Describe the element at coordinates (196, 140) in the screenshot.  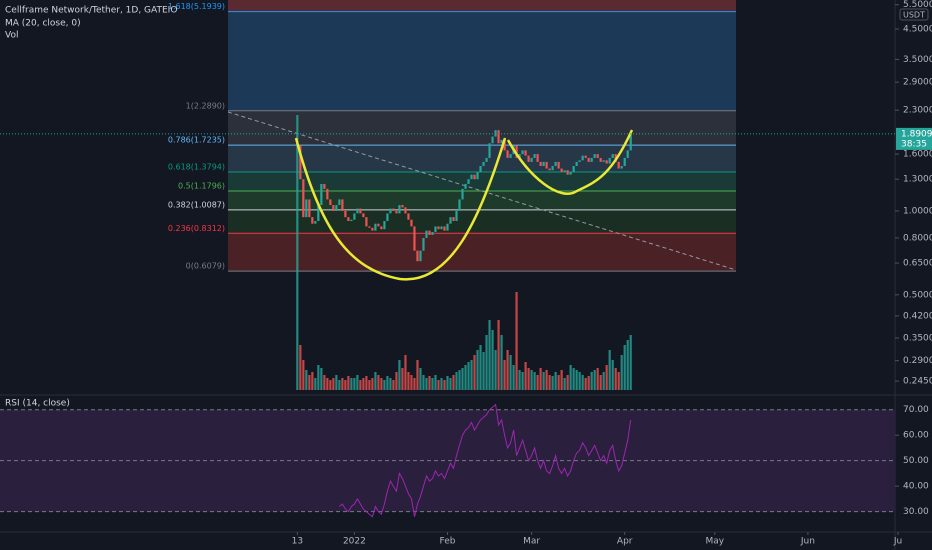
I see `fib-label: 0.786(1.7235)` at that location.